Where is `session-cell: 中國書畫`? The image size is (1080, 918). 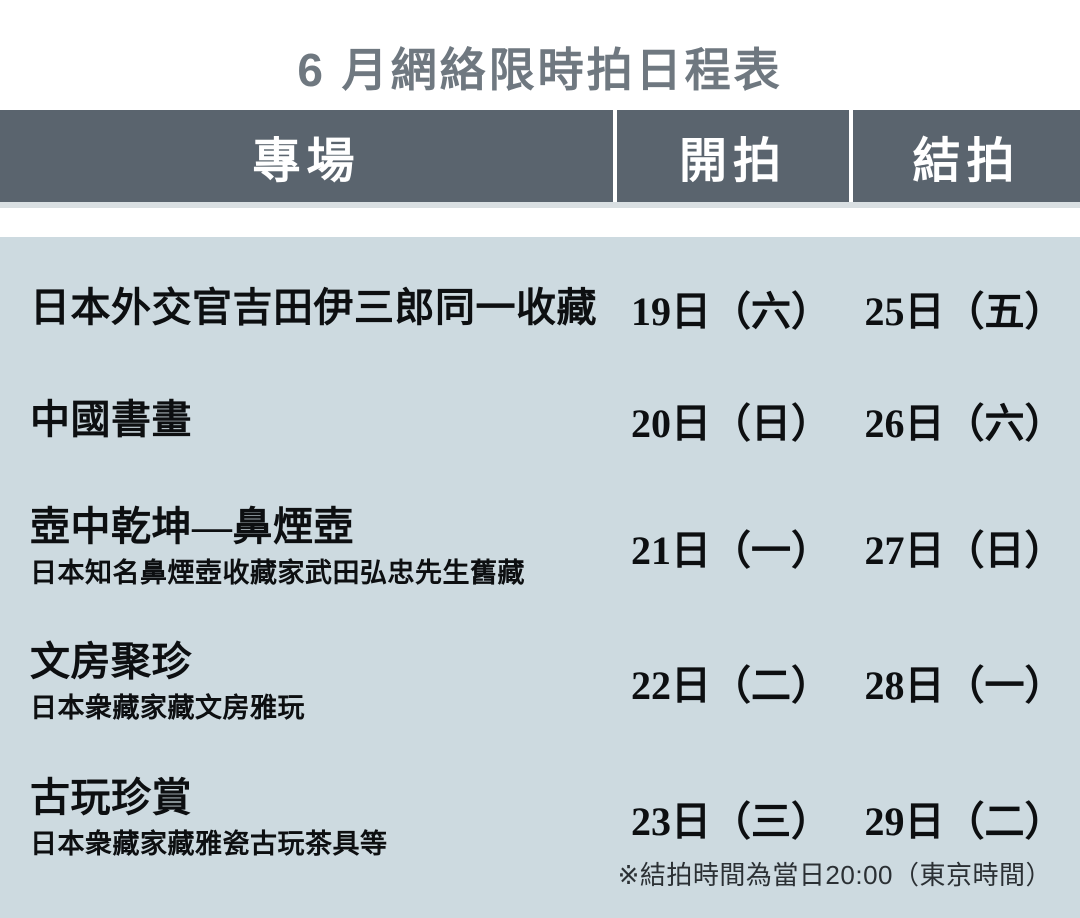
session-cell: 中國書畫 is located at coordinates (306, 420).